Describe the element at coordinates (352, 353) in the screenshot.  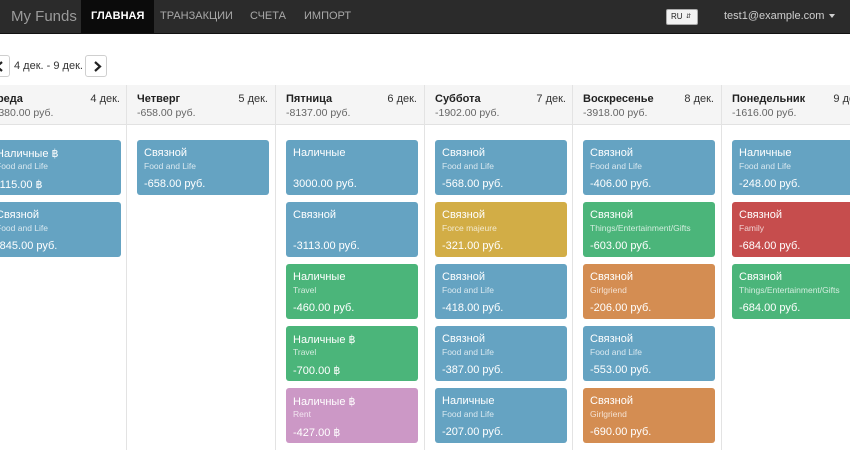
I see `transaction-card: Наличные ฿ Travel -700.00 ฿` at that location.